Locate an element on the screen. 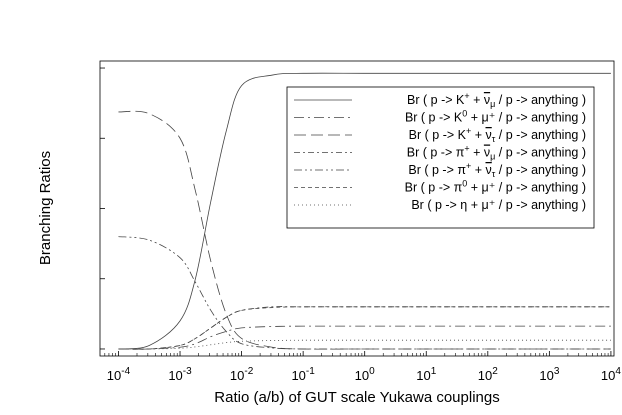  legend-label-2: Br ( p -> K+ + ντ / p -> anything ) is located at coordinates (497, 135).